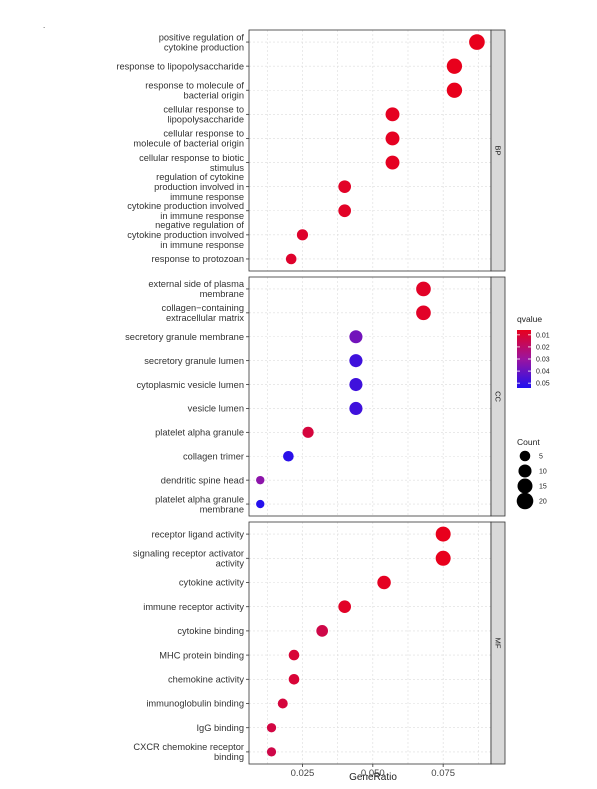 This screenshot has height=789, width=597. I want to click on y-tick-label-line: cytokine production involved, so click(185, 206).